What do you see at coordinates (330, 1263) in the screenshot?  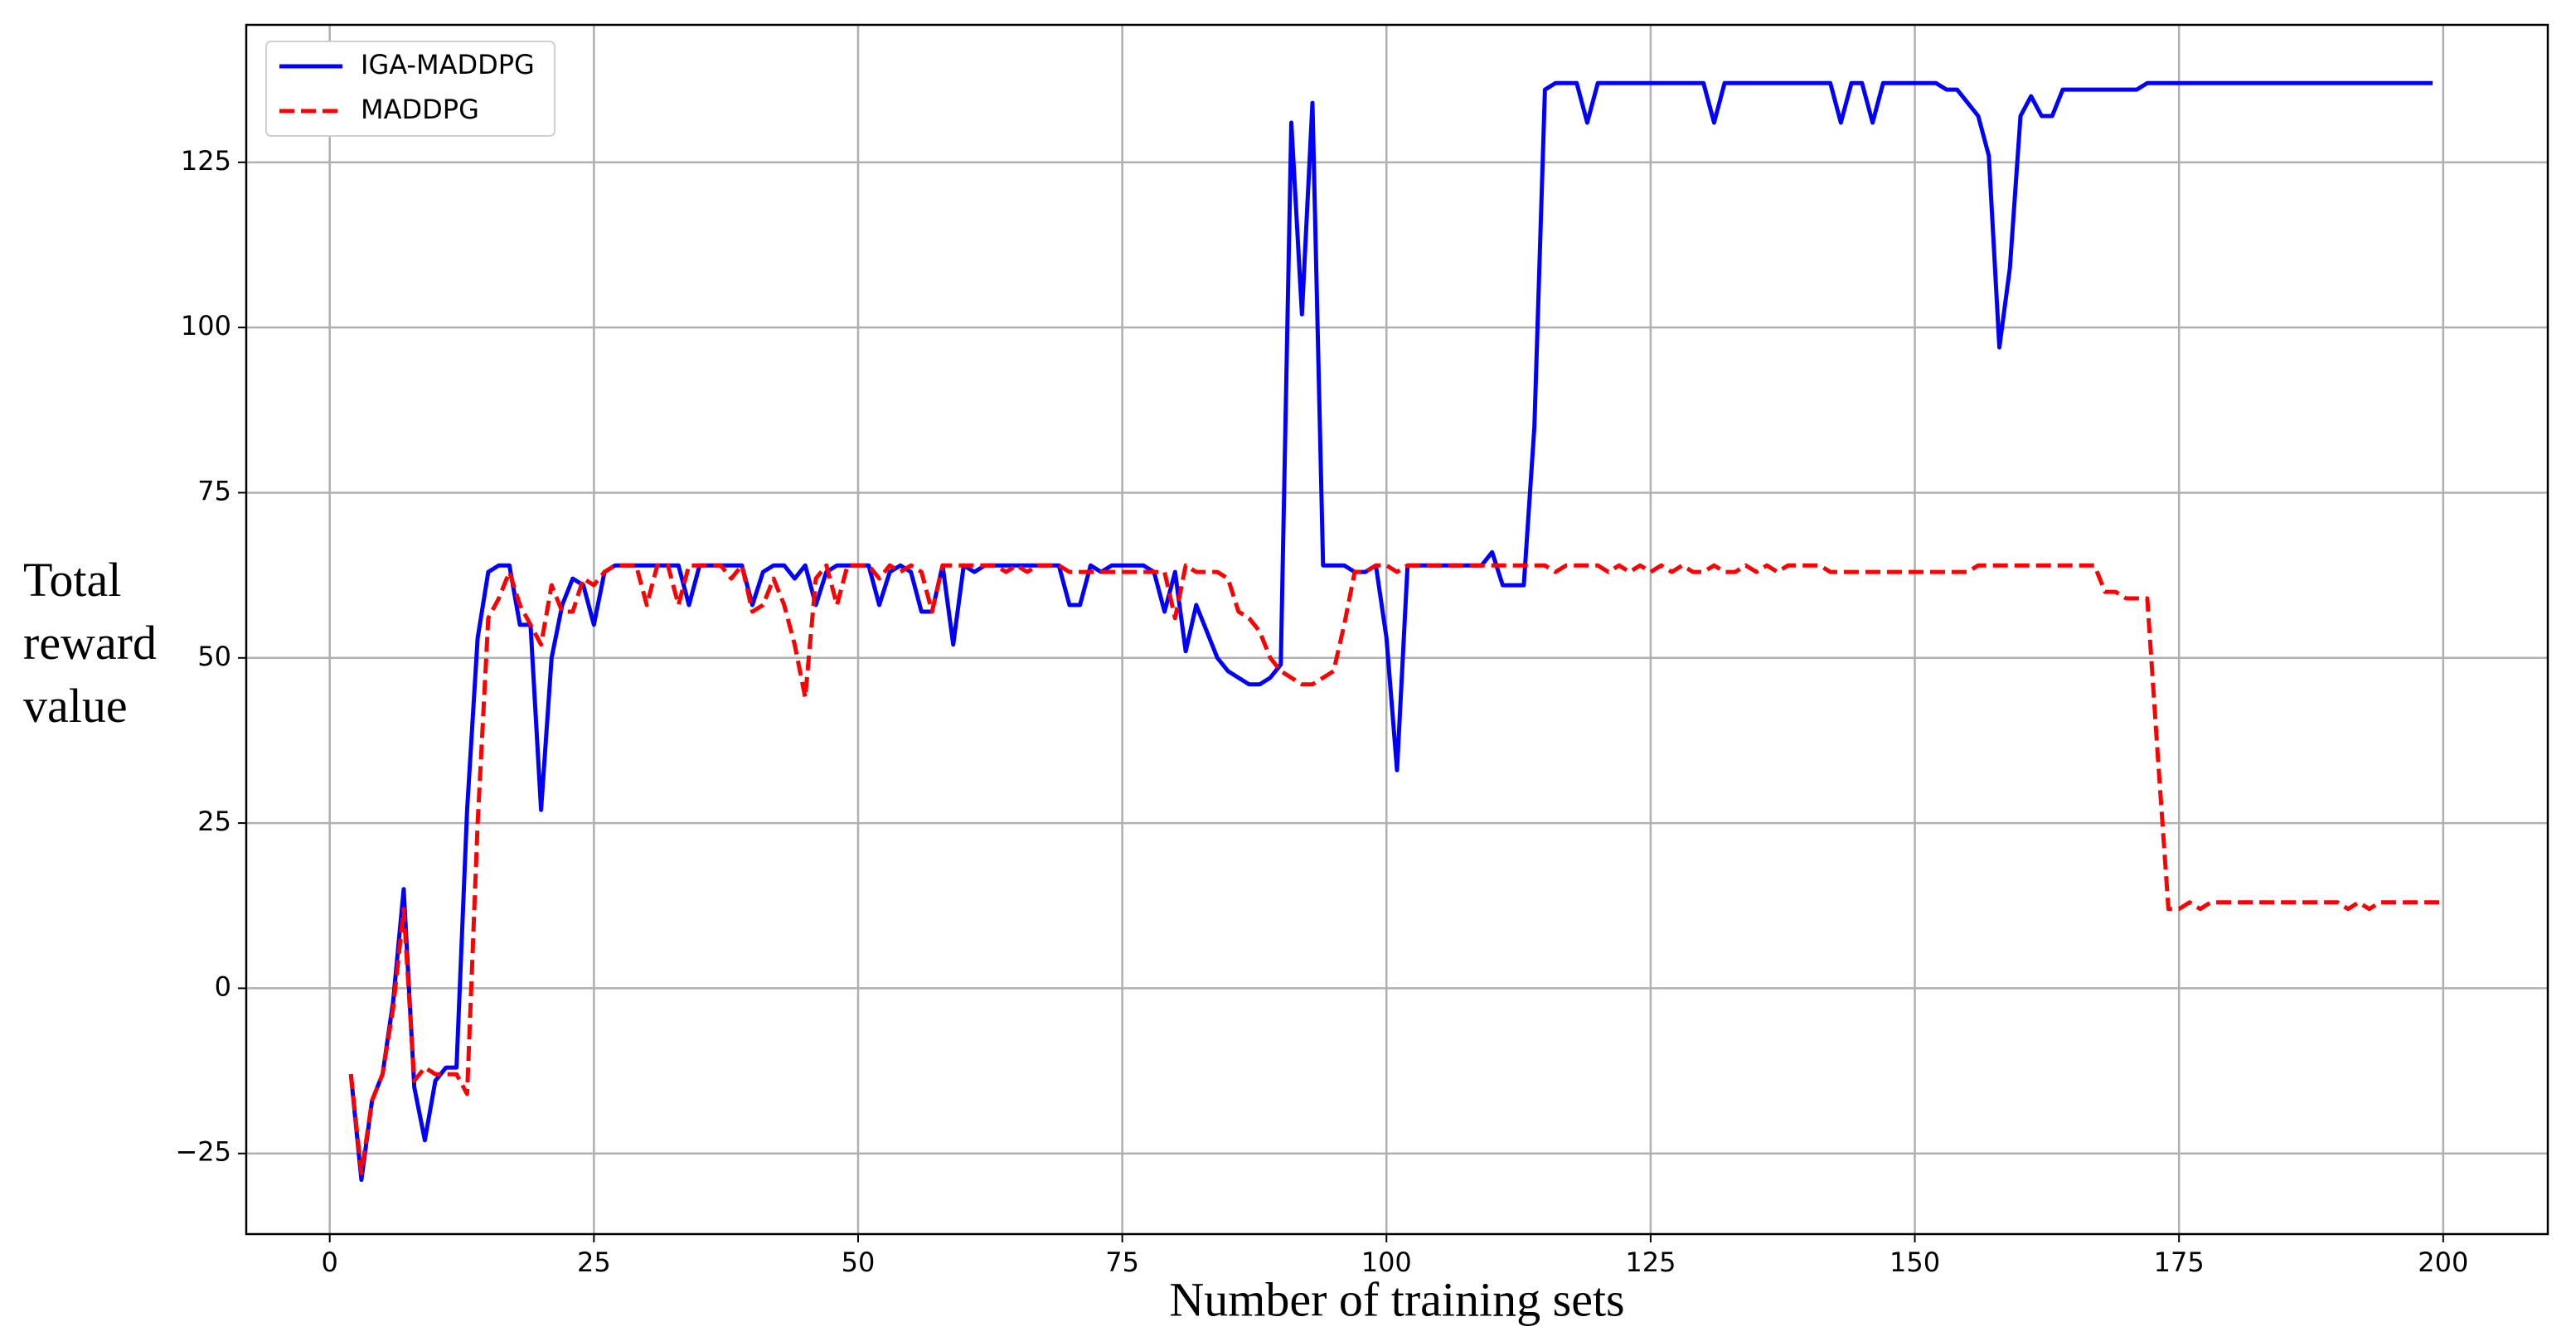 I see `x-tick-label: 0` at bounding box center [330, 1263].